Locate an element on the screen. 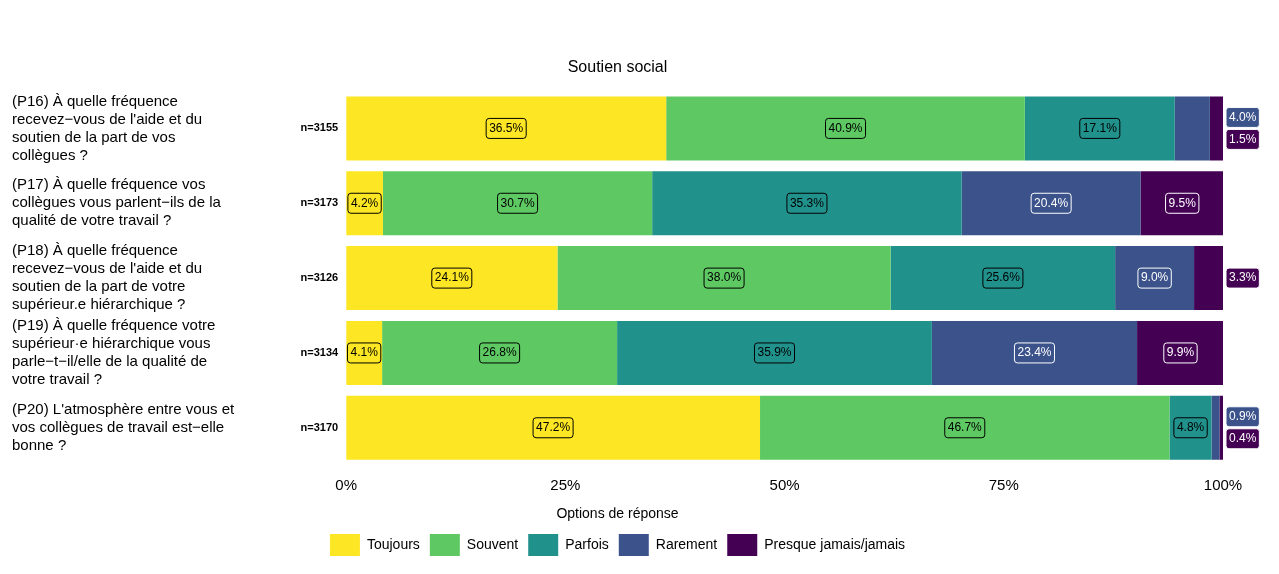  y-tick-label: (P17) À quelle fréquence vos collègues vous parlent−ils de la qualité de votre travail ? is located at coordinates (117, 202).